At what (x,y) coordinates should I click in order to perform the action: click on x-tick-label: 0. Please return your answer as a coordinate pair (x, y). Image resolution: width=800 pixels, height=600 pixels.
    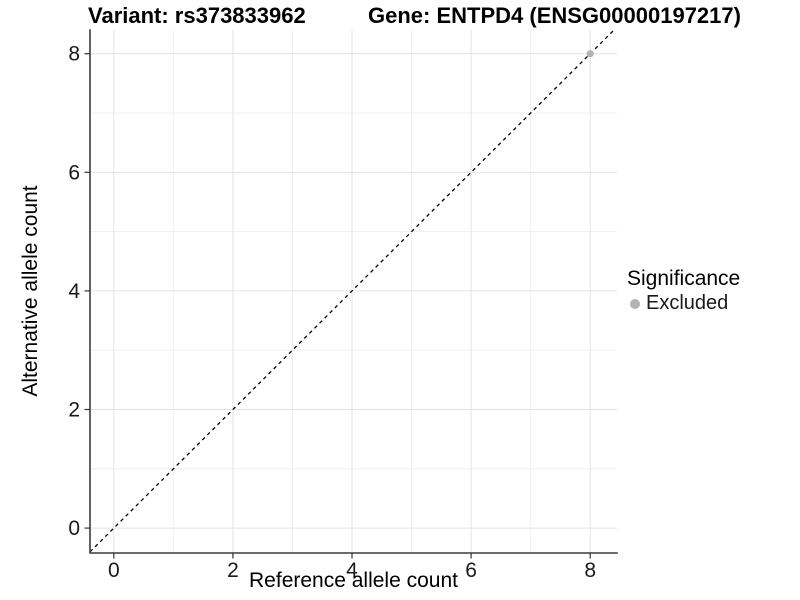
    Looking at the image, I should click on (114, 570).